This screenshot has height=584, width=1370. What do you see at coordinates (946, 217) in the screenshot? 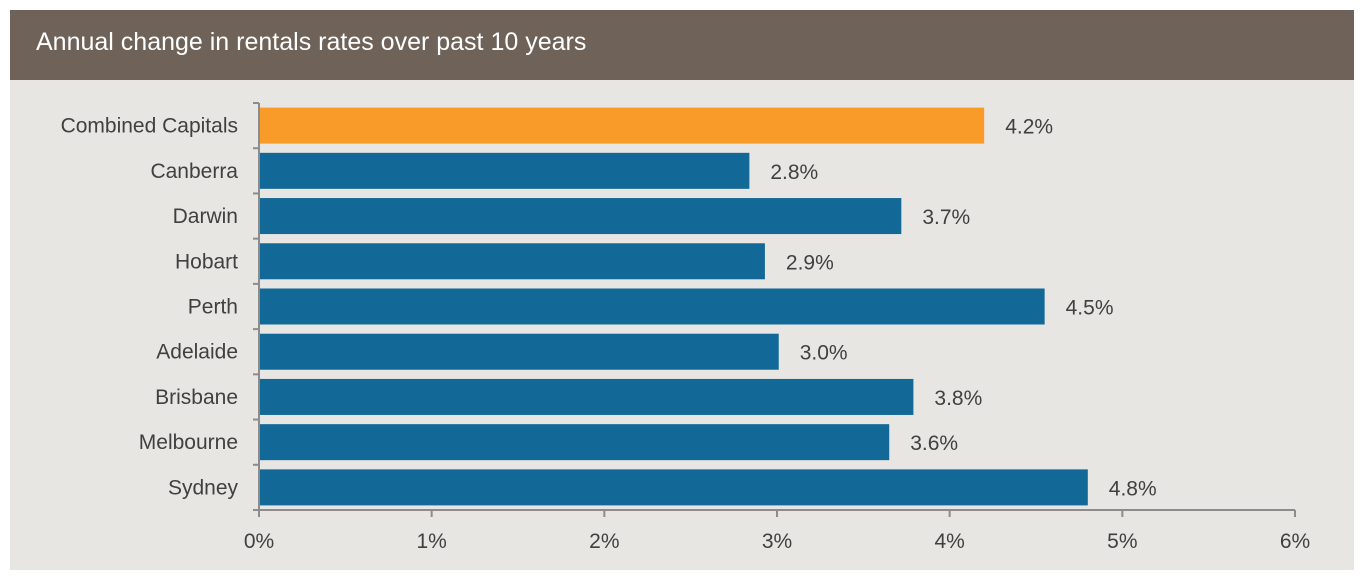
I see `data-label: 3.7%` at bounding box center [946, 217].